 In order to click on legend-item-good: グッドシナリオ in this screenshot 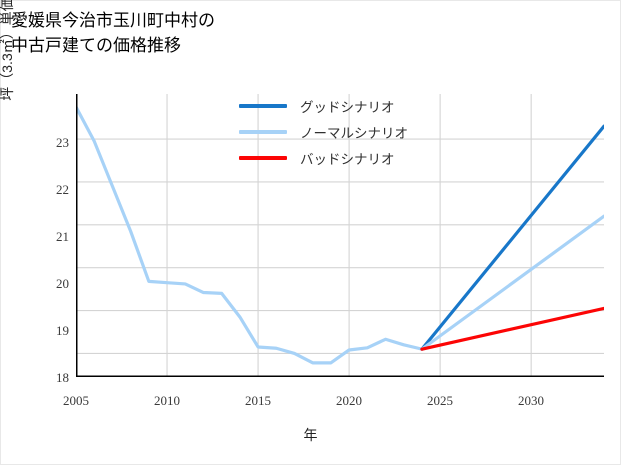, I will do `click(349, 106)`.